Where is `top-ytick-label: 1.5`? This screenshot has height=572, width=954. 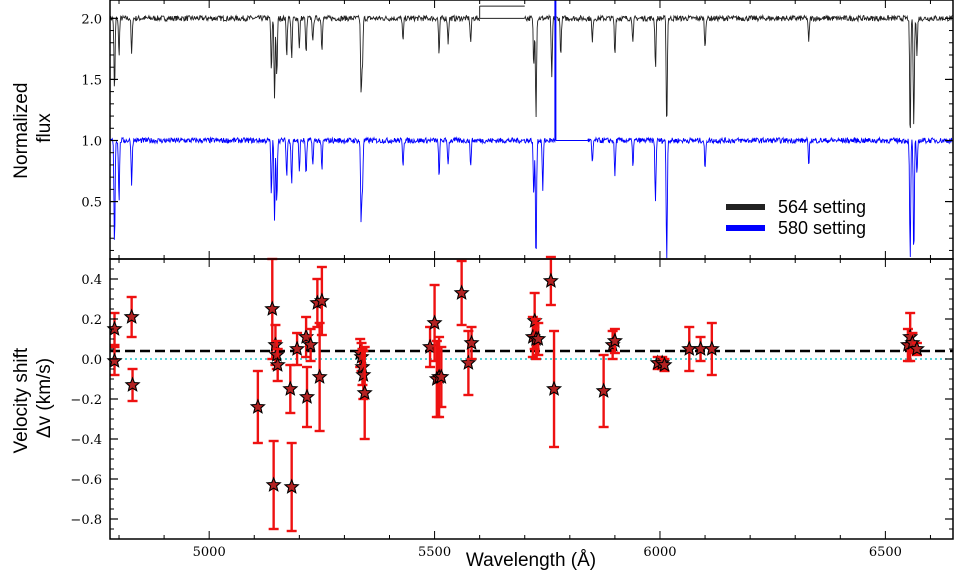
top-ytick-label: 1.5 is located at coordinates (91, 80).